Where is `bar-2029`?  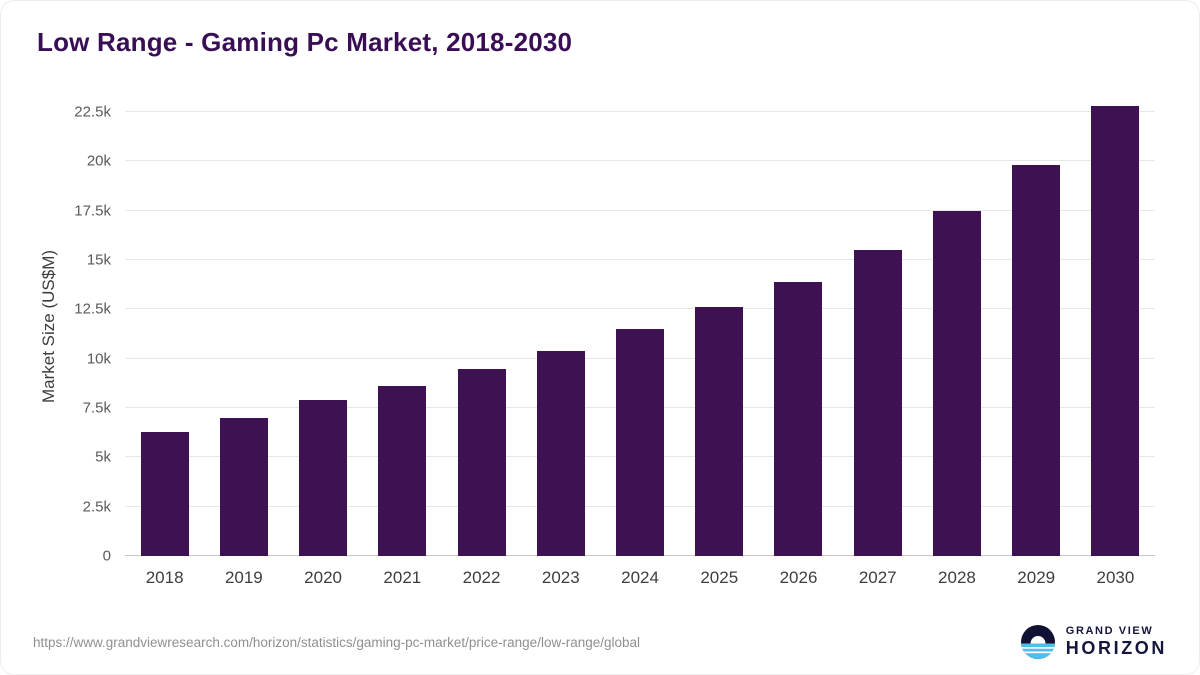 bar-2029 is located at coordinates (1036, 360).